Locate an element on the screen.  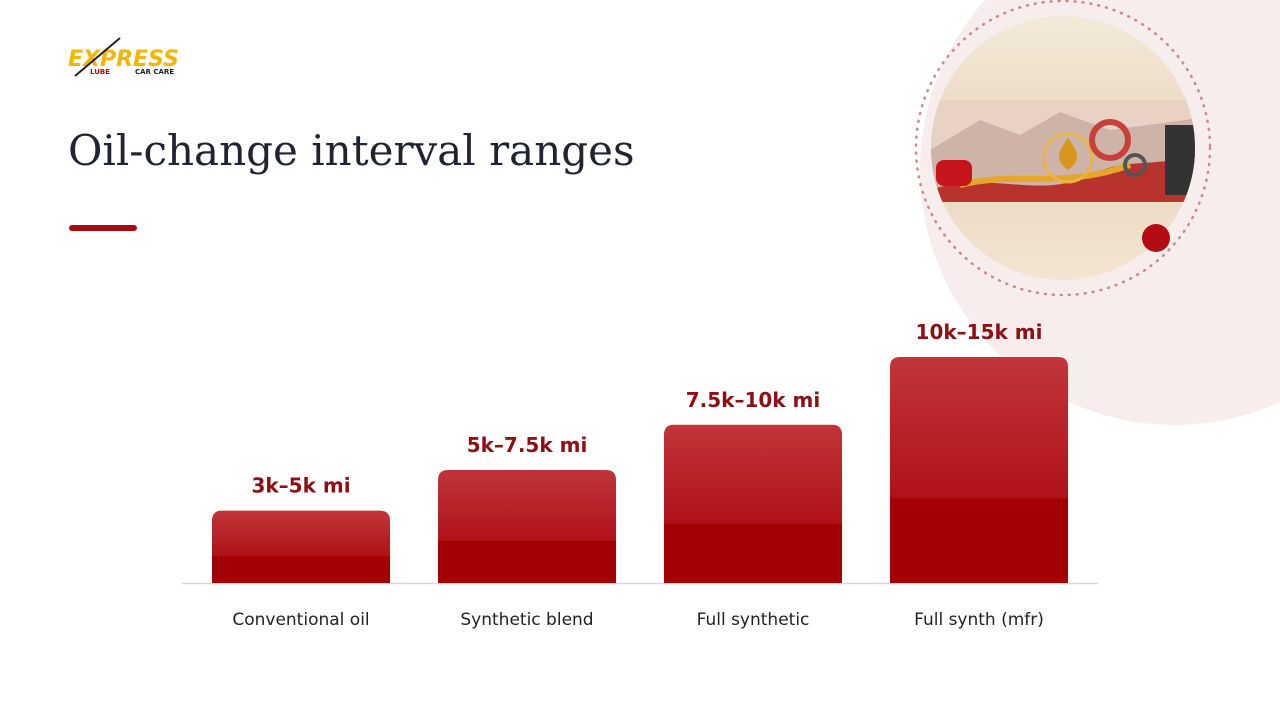
title-accent is located at coordinates (103, 228).